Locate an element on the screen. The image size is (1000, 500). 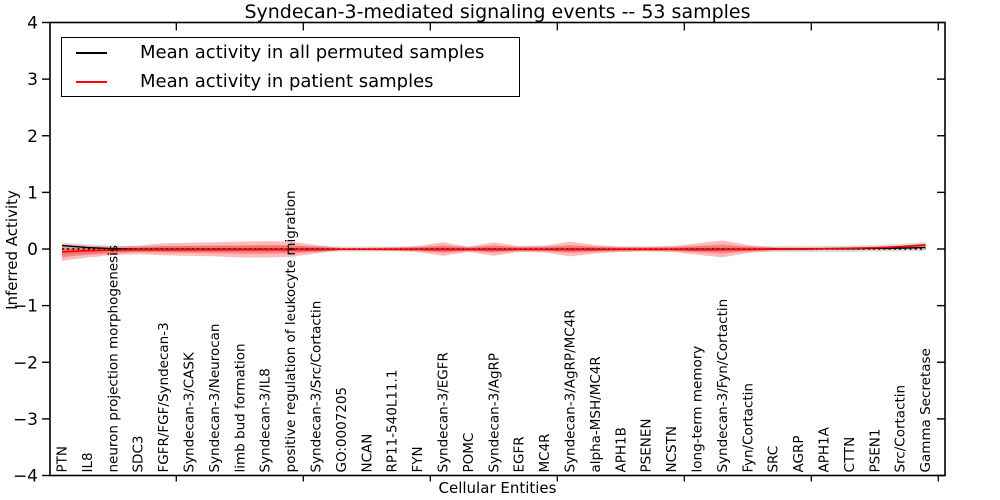
category-label: Syndecan-3/CASK is located at coordinates (190, 411).